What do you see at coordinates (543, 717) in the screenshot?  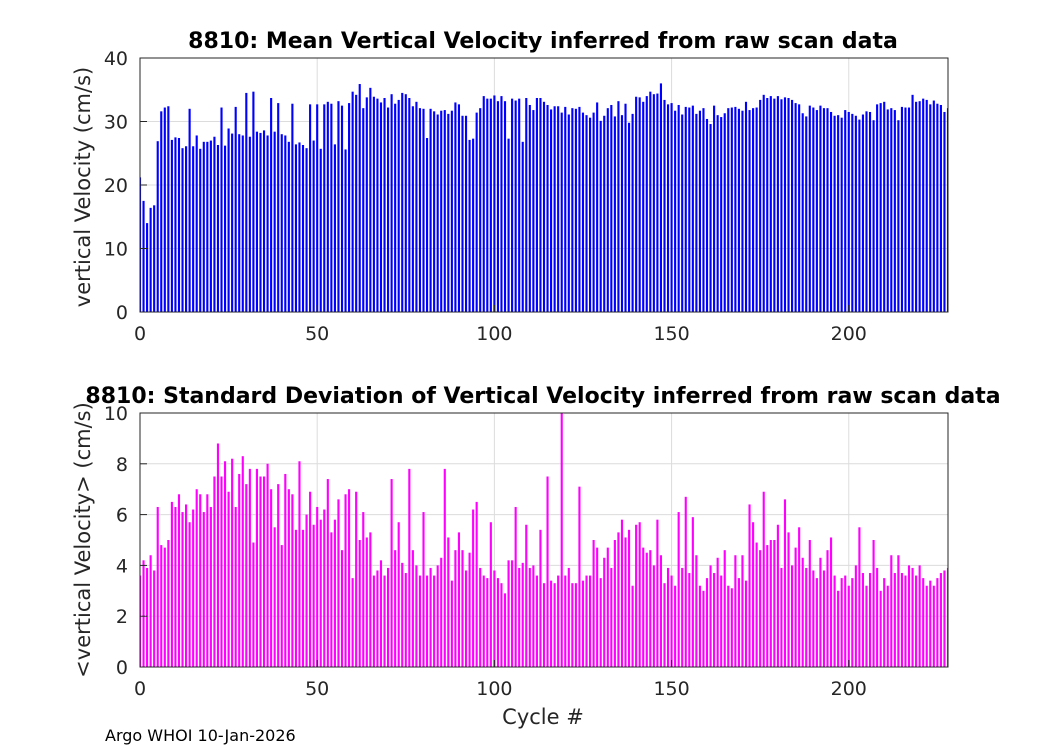 I see `bottom-chart-xlabel: Cycle #` at bounding box center [543, 717].